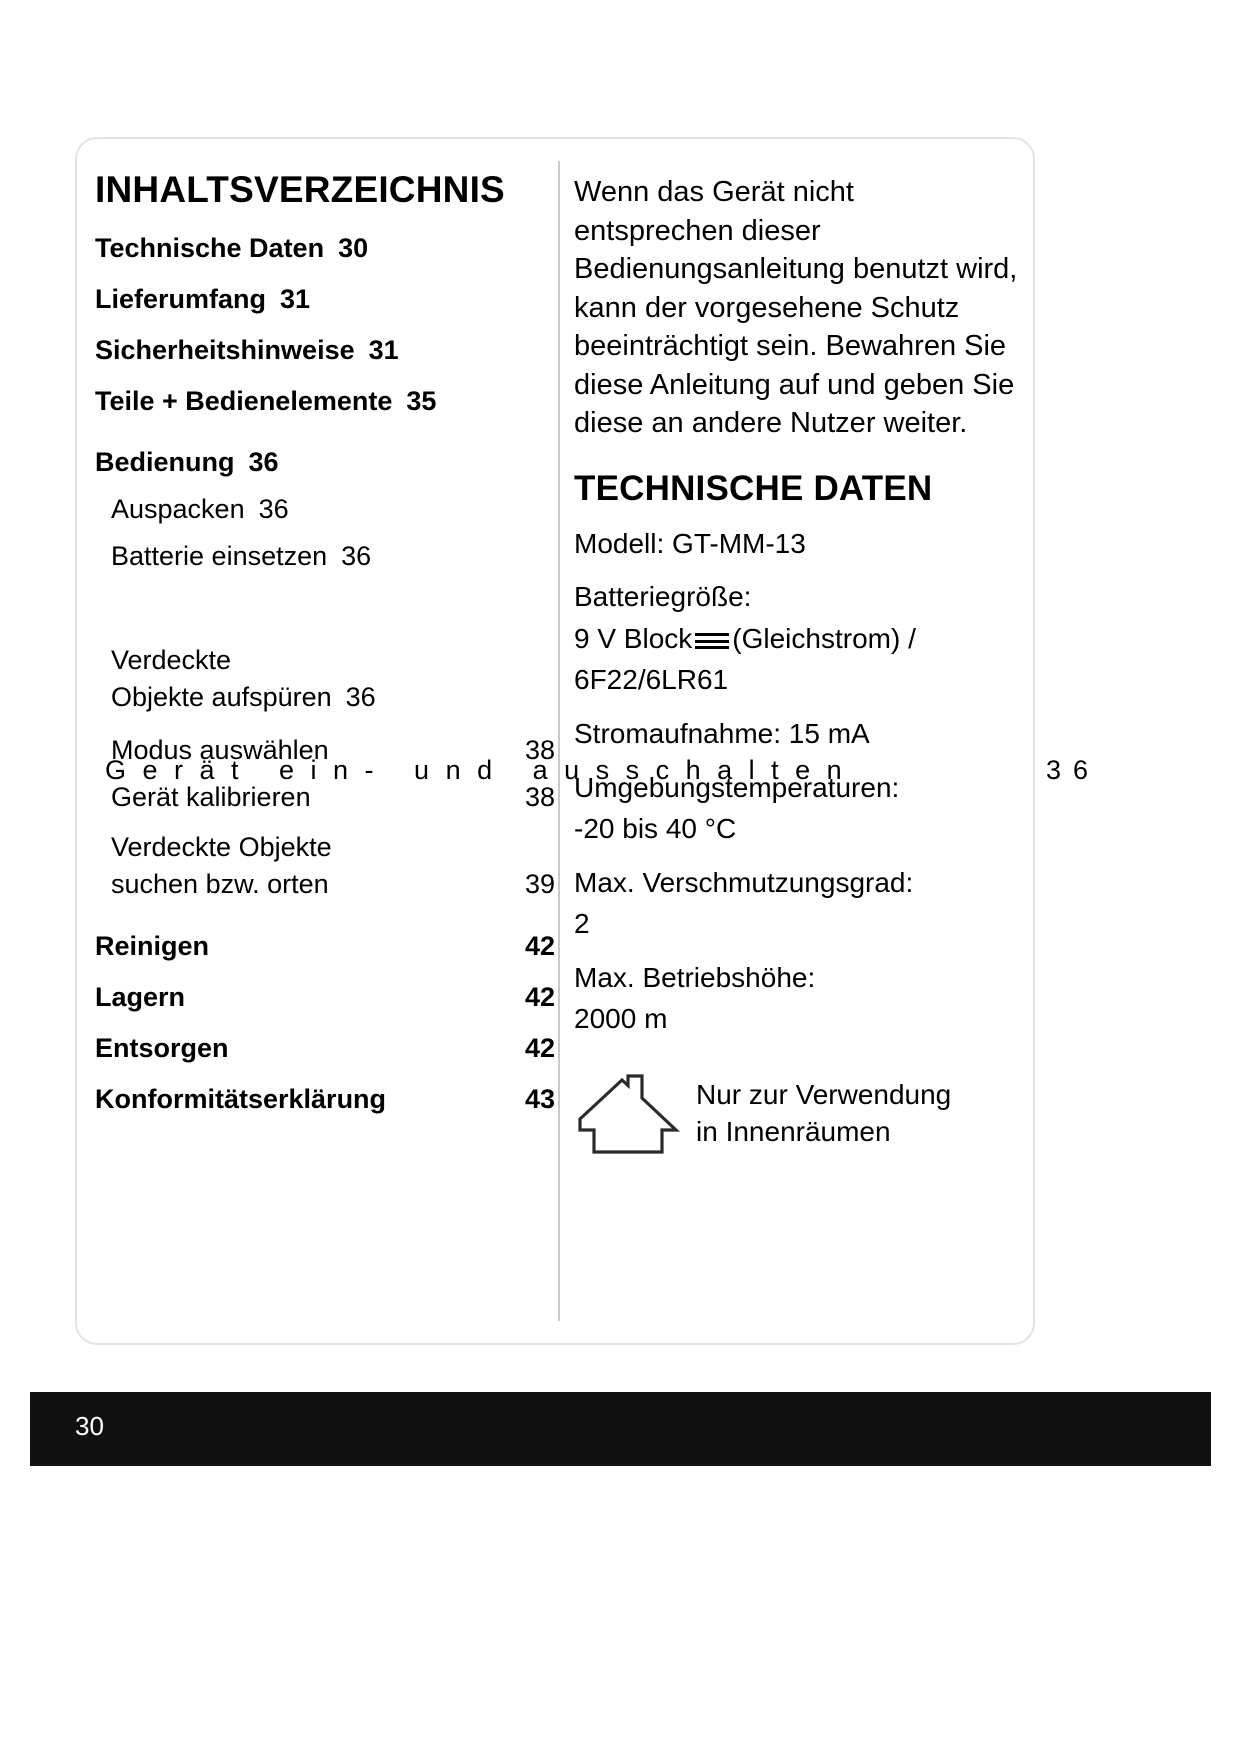 The height and width of the screenshot is (1754, 1241). What do you see at coordinates (651, 680) in the screenshot?
I see `spec-battery-code: 6F22/6LR61` at bounding box center [651, 680].